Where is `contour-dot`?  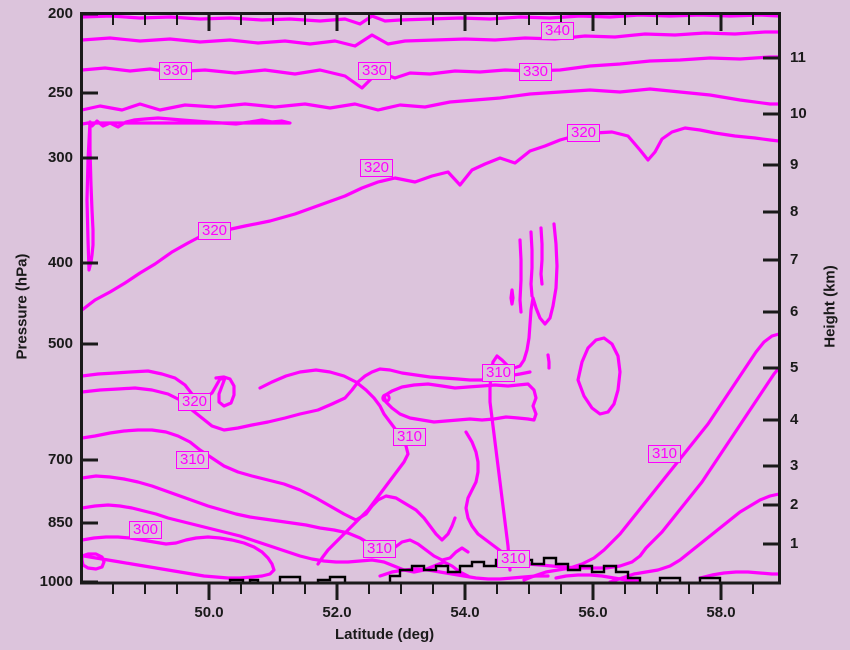
contour-dot is located at coordinates (386, 398).